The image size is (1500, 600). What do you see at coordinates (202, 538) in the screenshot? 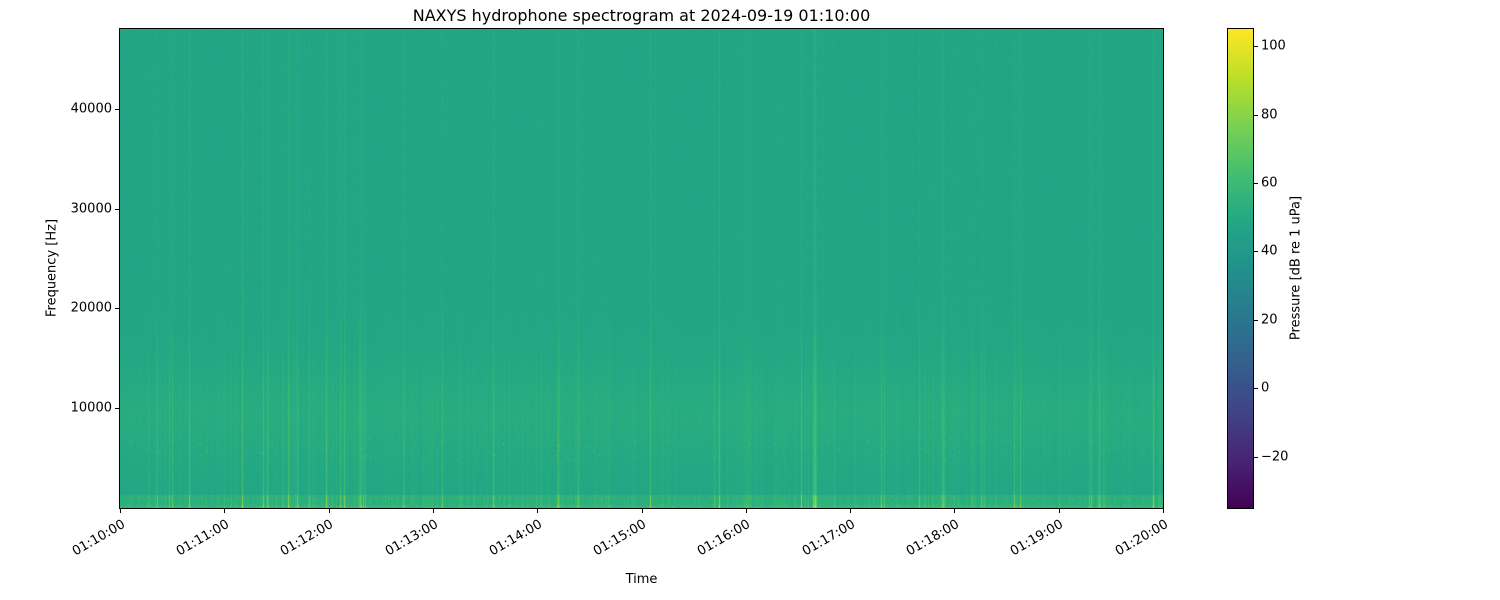
I see `x-tick-label-text: 01:11:00` at bounding box center [202, 538].